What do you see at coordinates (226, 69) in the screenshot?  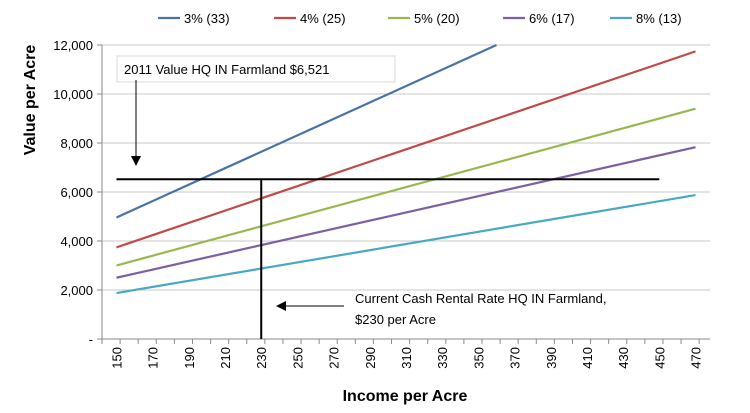 I see `annotation-2011-value: 2011 Value HQ IN Farmland $6,521` at bounding box center [226, 69].